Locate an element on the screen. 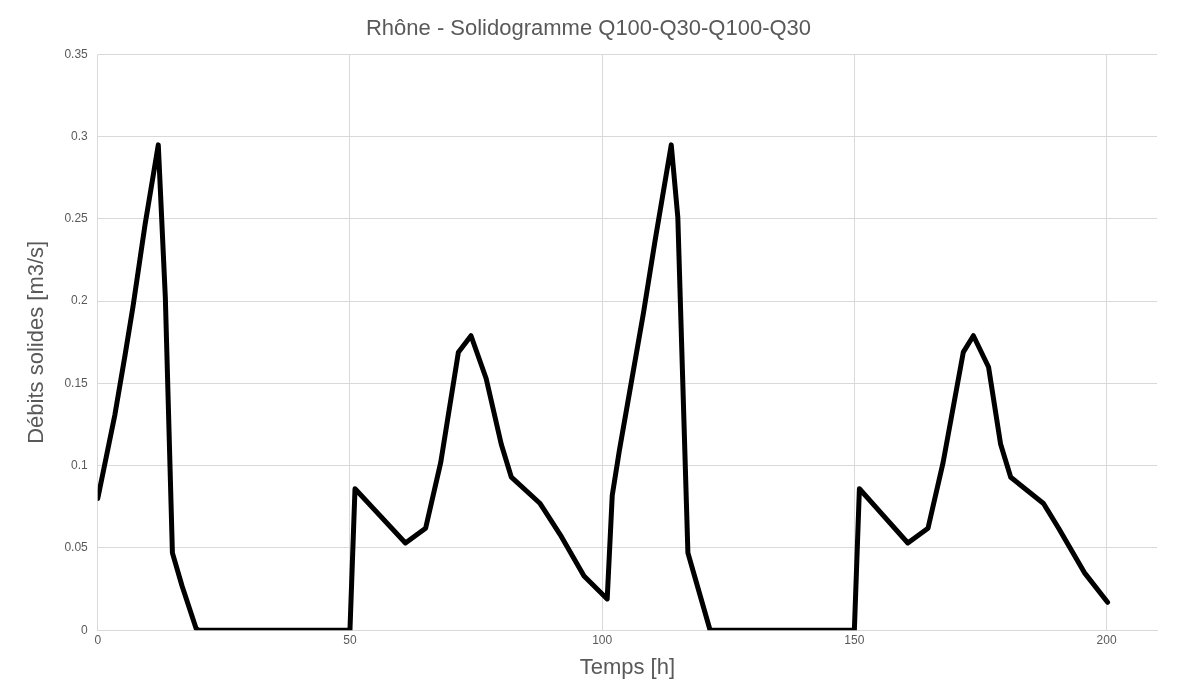 This screenshot has height=695, width=1182. x-axis-title: Temps [h] is located at coordinates (627, 666).